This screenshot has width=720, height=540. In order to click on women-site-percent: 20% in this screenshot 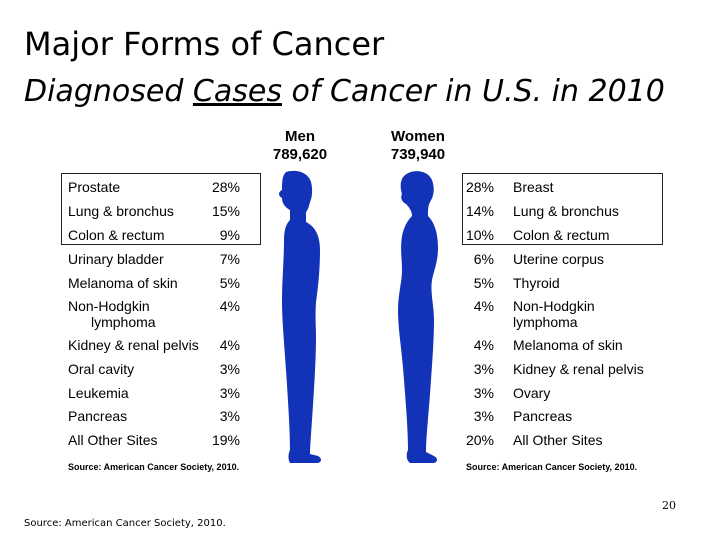, I will do `click(479, 440)`.